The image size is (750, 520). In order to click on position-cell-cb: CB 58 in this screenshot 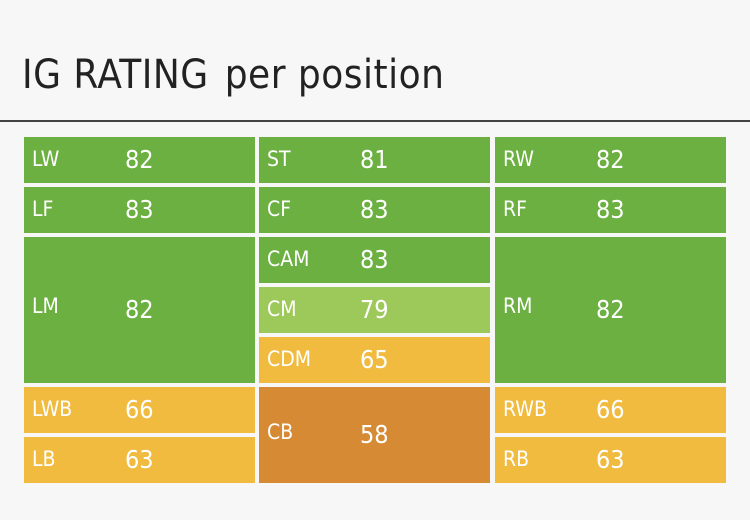, I will do `click(374, 435)`.